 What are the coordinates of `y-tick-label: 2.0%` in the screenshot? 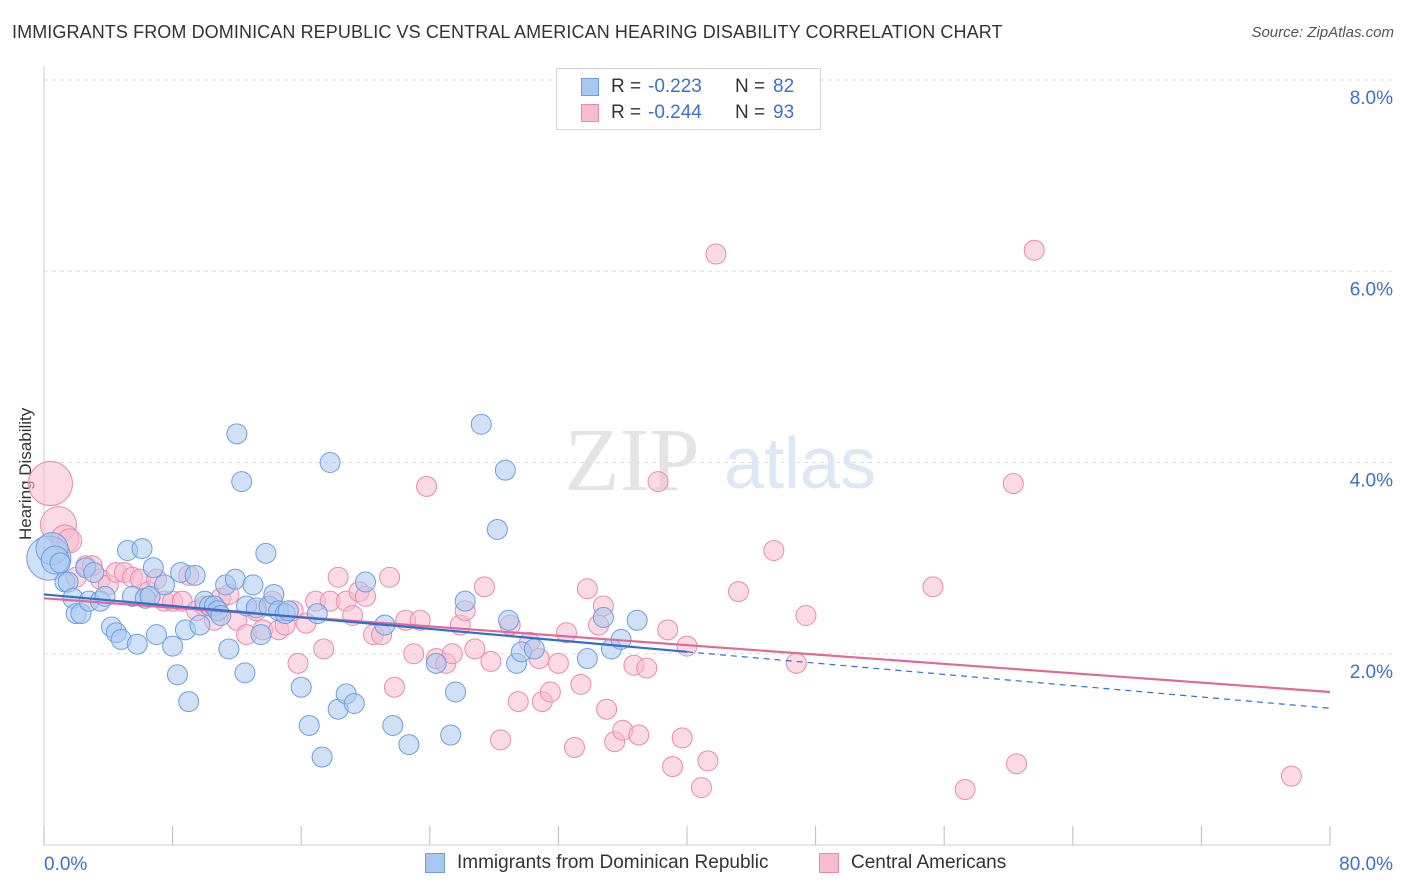 It's located at (1371, 672).